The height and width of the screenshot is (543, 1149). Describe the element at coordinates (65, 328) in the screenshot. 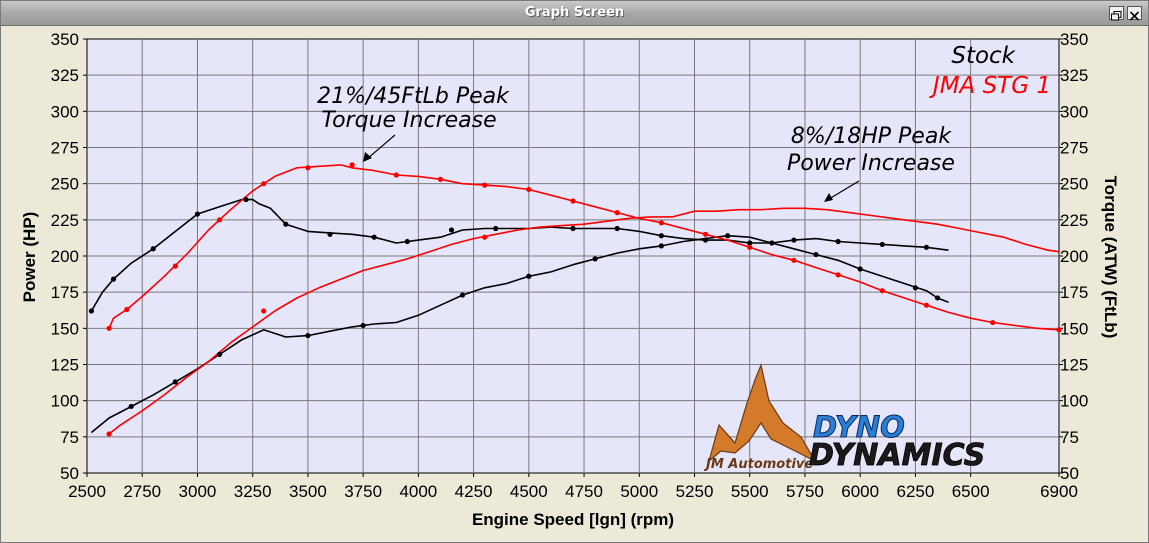

I see `left-y-tick-label: 150` at that location.